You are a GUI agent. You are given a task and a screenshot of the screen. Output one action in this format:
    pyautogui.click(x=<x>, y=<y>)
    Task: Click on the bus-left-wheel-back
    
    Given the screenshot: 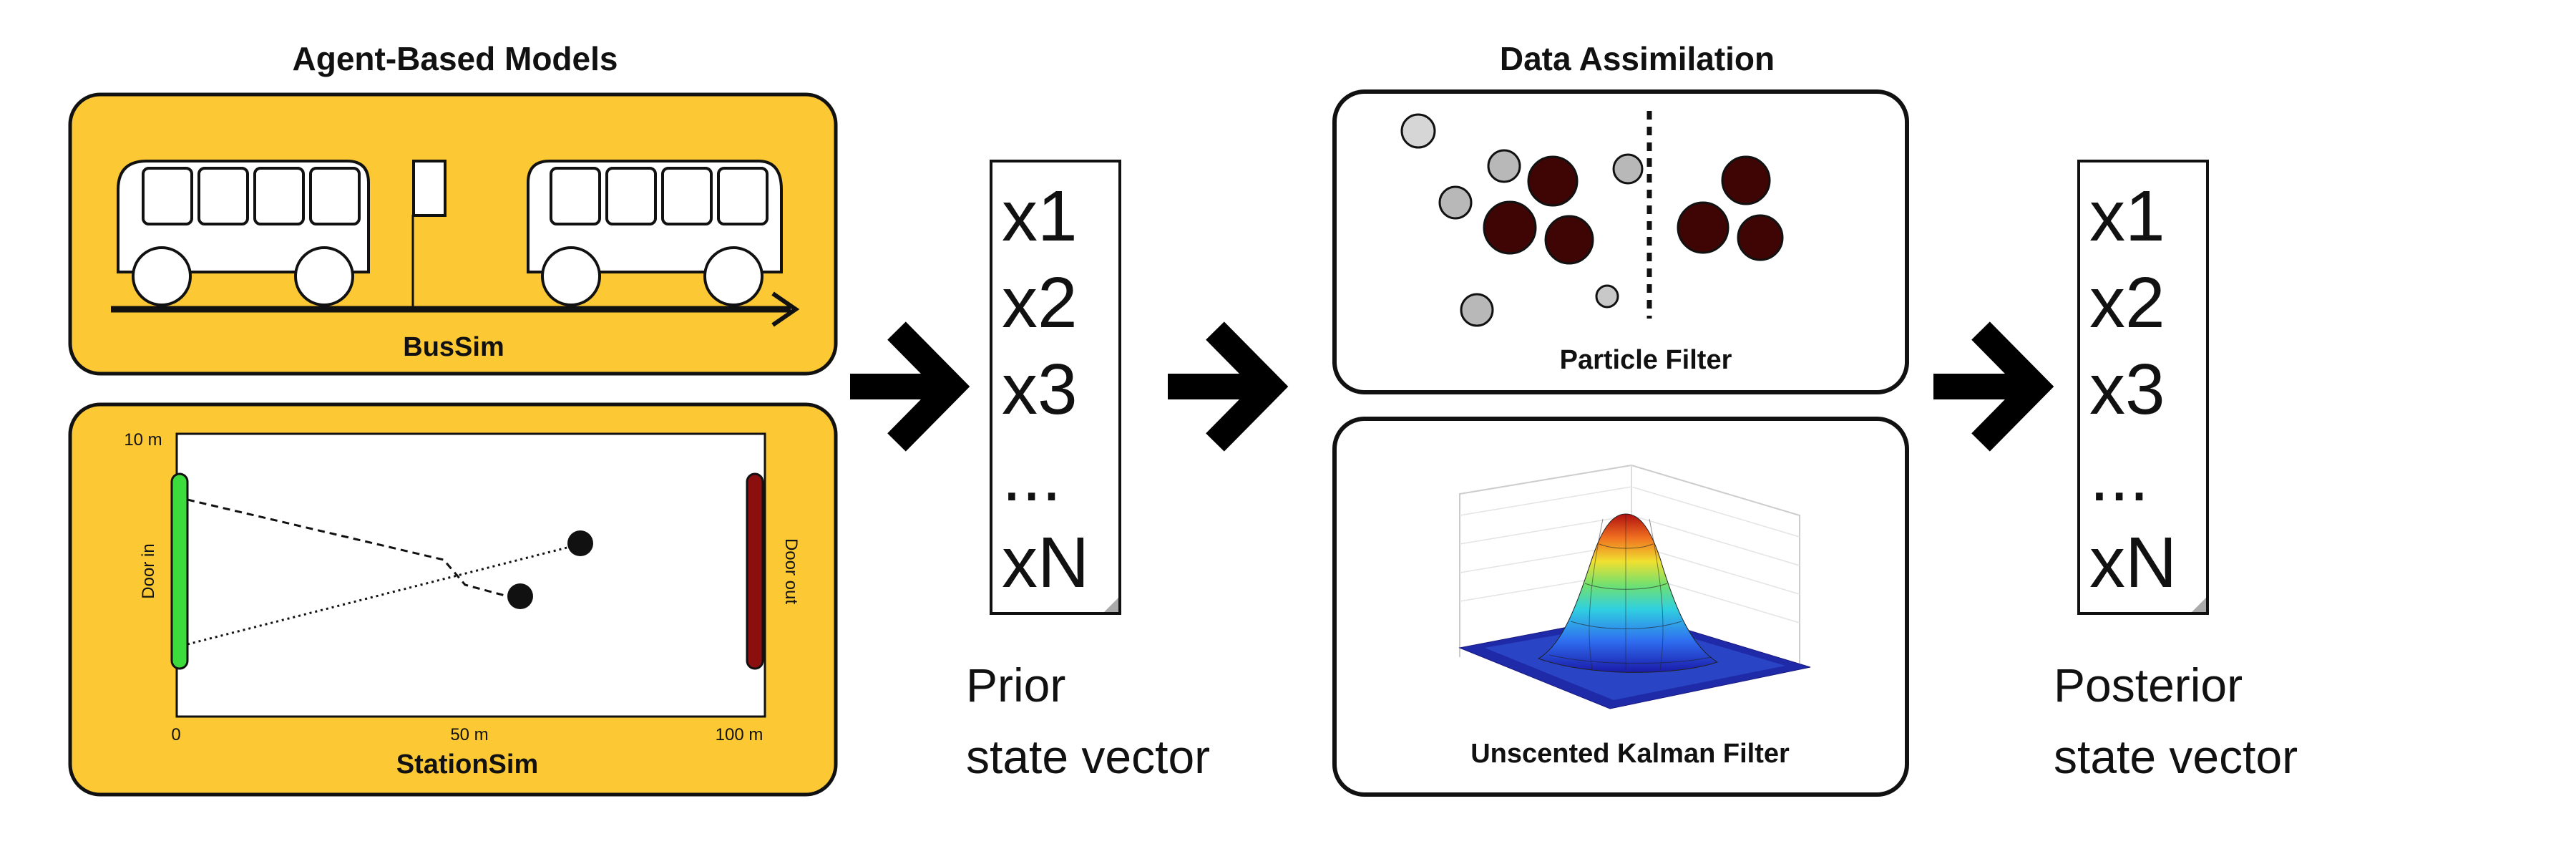 What is the action you would take?
    pyautogui.click(x=324, y=276)
    